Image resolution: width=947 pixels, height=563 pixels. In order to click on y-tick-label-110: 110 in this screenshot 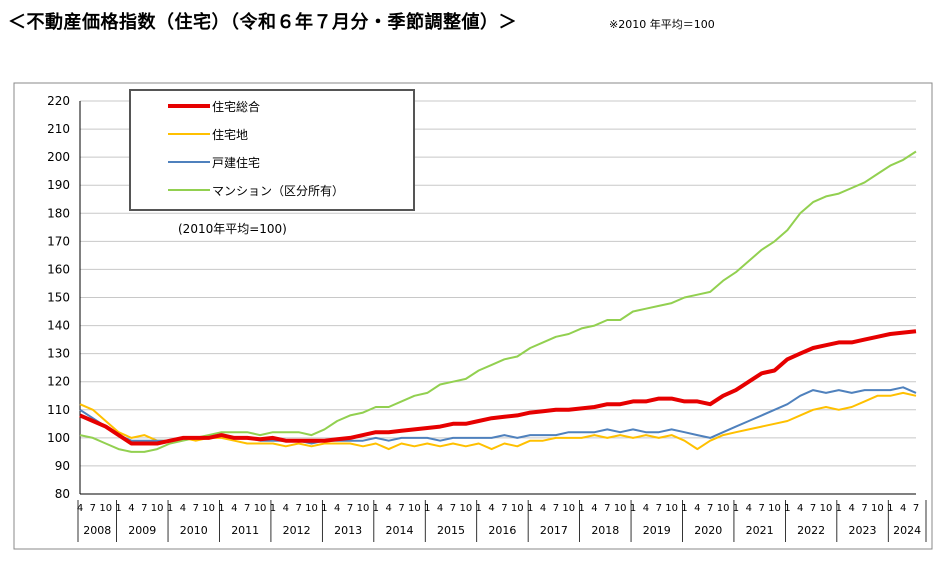, I will do `click(58, 410)`.